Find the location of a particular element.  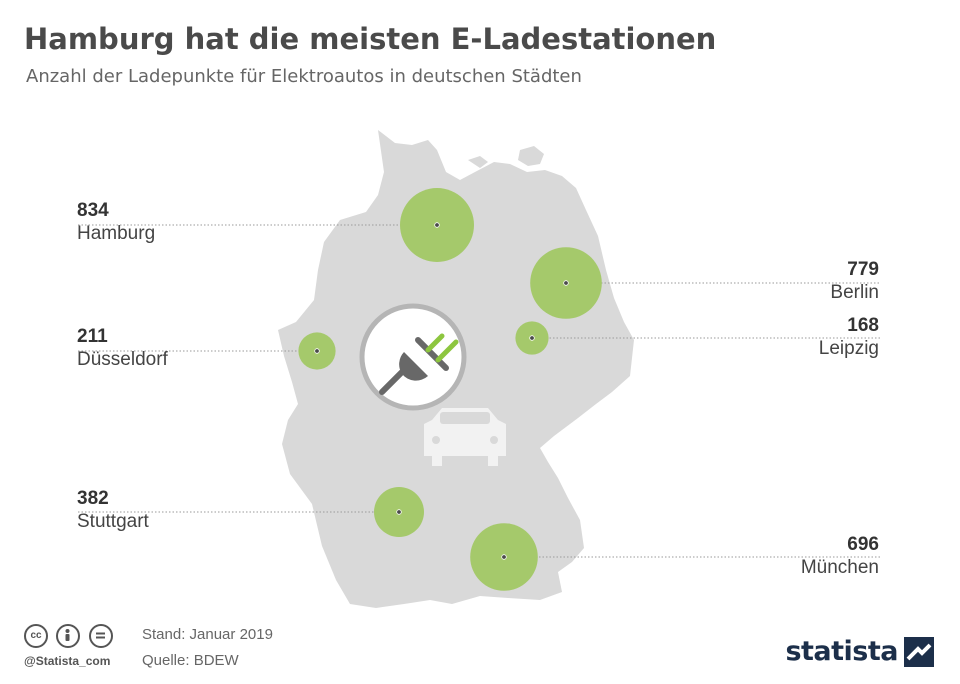

city-label-leipzig: 168 Leipzig is located at coordinates (849, 338).